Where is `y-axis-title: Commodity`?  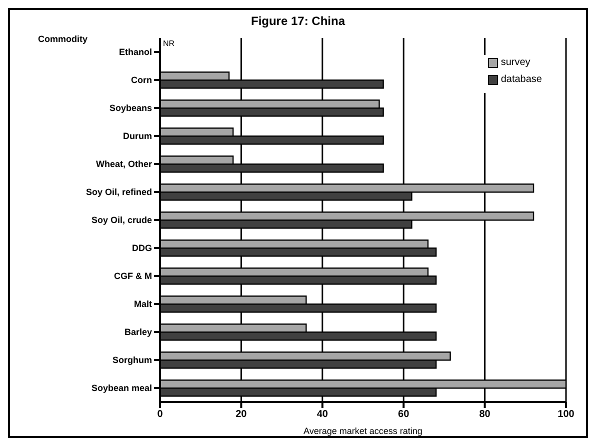 y-axis-title: Commodity is located at coordinates (63, 39).